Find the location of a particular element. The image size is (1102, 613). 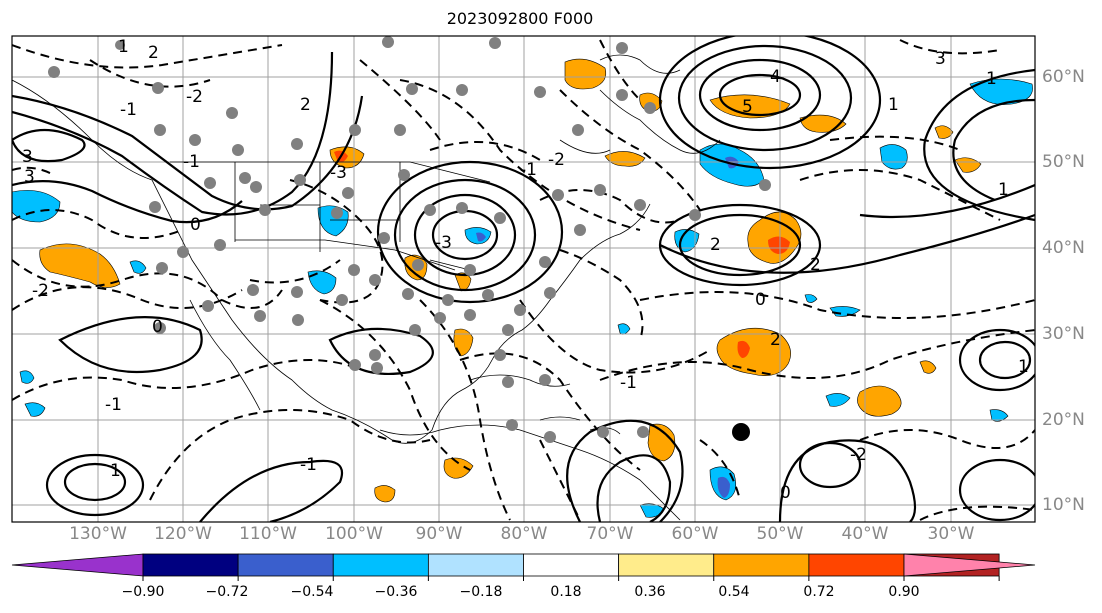

colorbar-tick-label: −0.90 is located at coordinates (143, 592).